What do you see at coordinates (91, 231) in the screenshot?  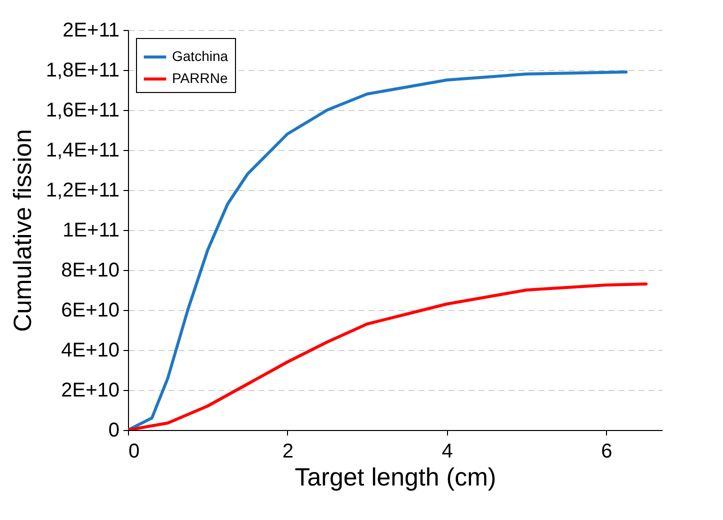 I see `y-tick-label: 1E+11` at bounding box center [91, 231].